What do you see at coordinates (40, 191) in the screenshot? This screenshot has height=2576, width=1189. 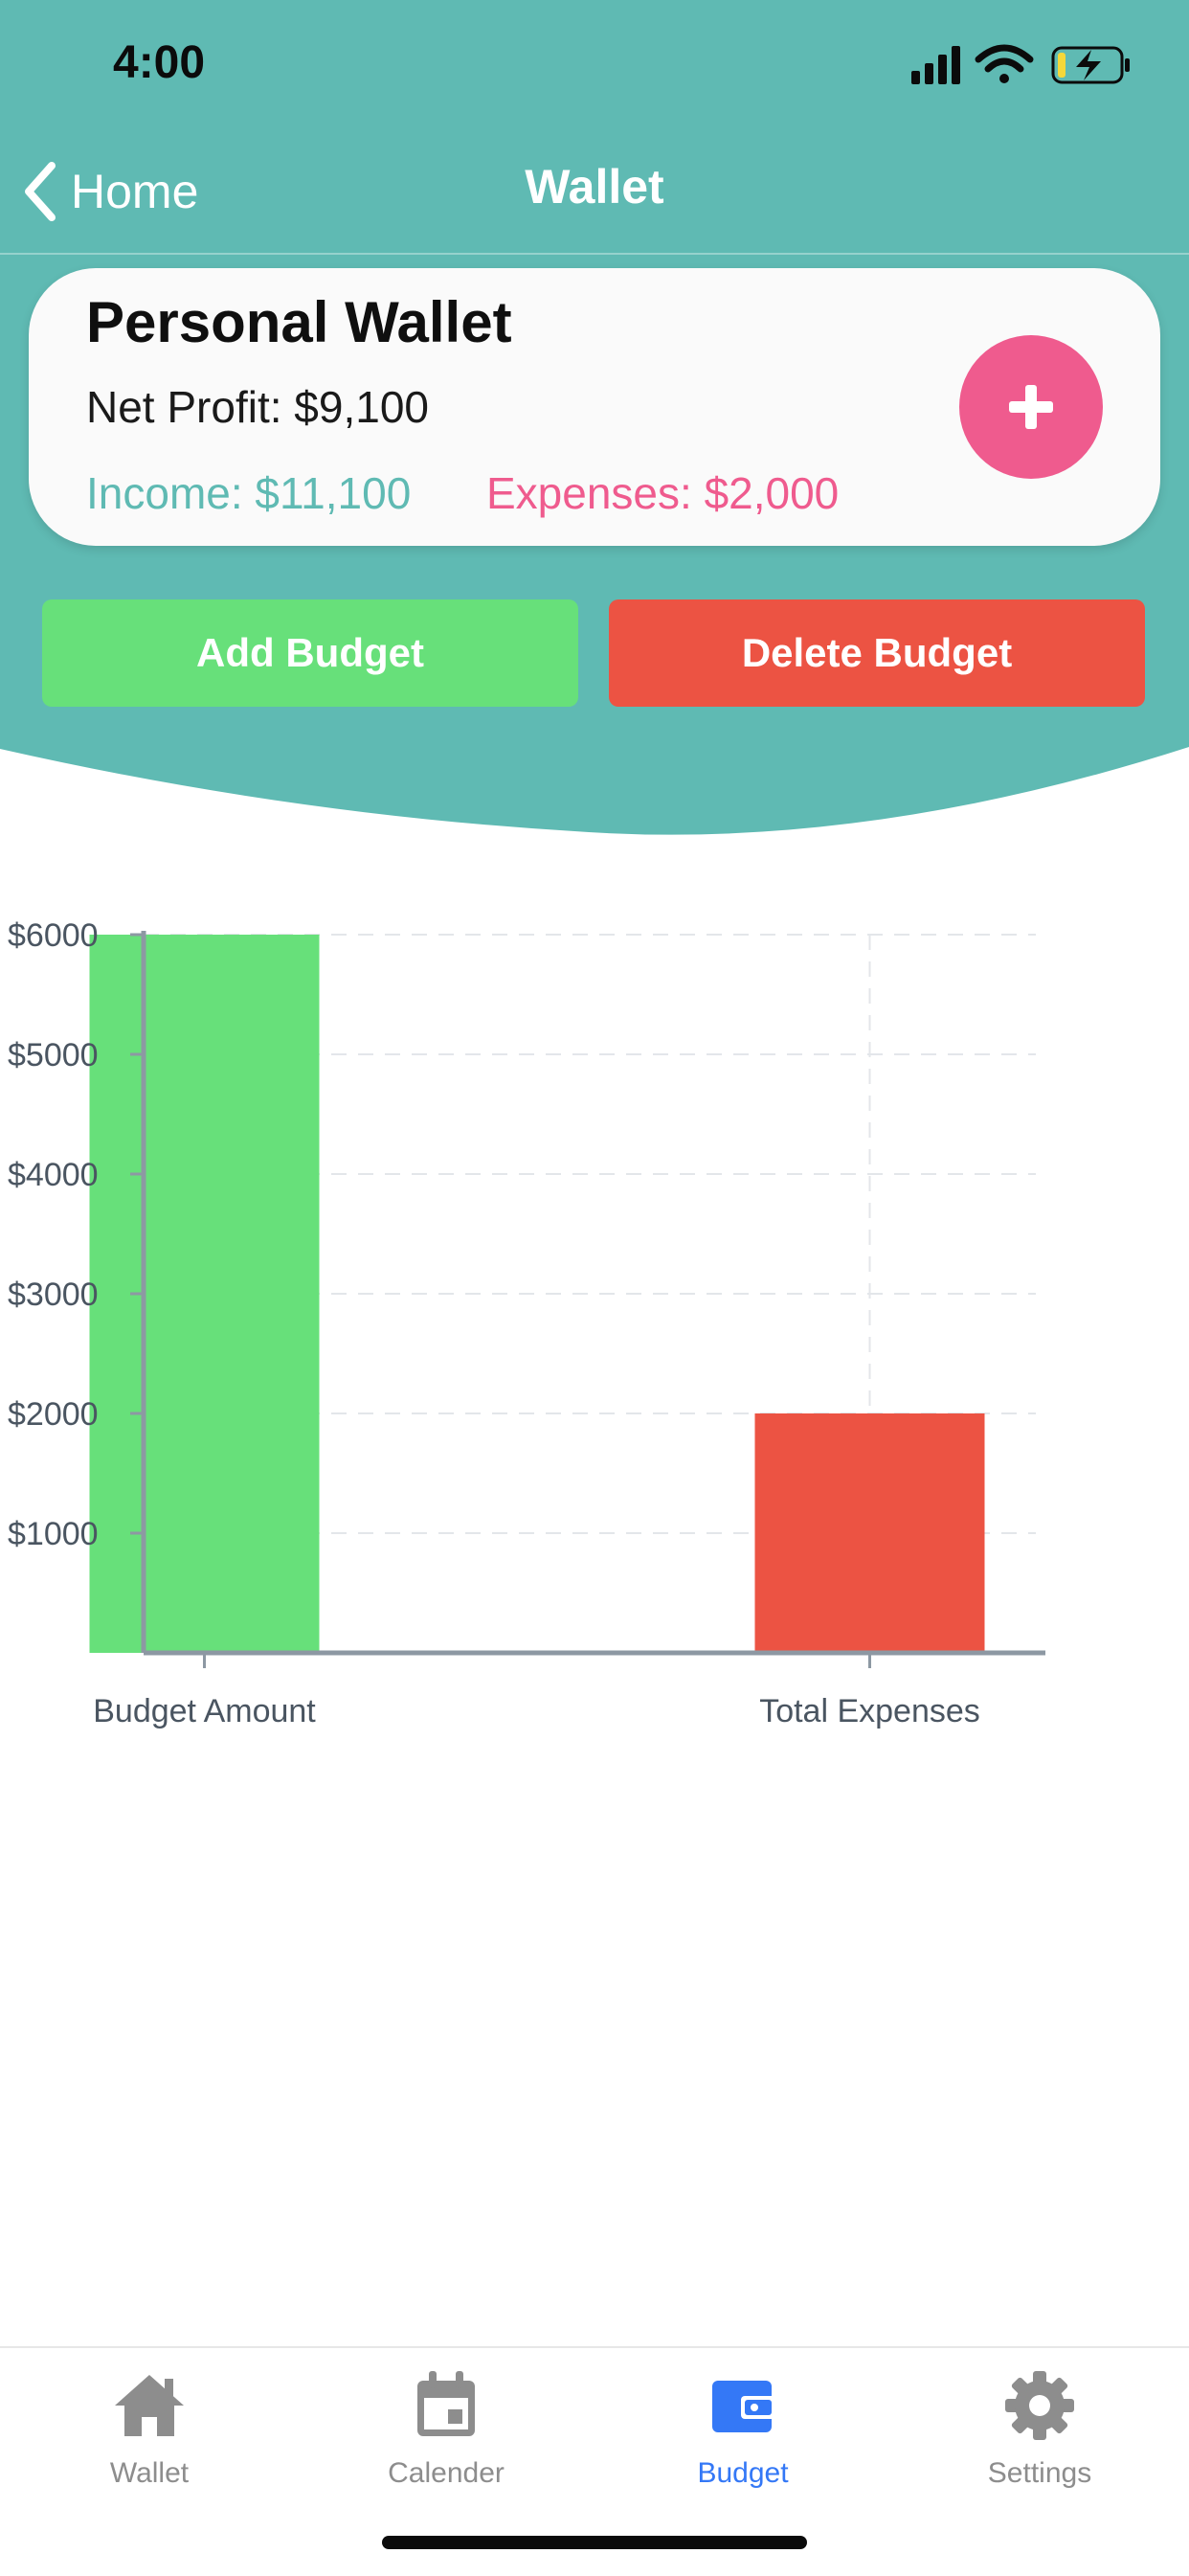 I see `chevron-left-icon` at bounding box center [40, 191].